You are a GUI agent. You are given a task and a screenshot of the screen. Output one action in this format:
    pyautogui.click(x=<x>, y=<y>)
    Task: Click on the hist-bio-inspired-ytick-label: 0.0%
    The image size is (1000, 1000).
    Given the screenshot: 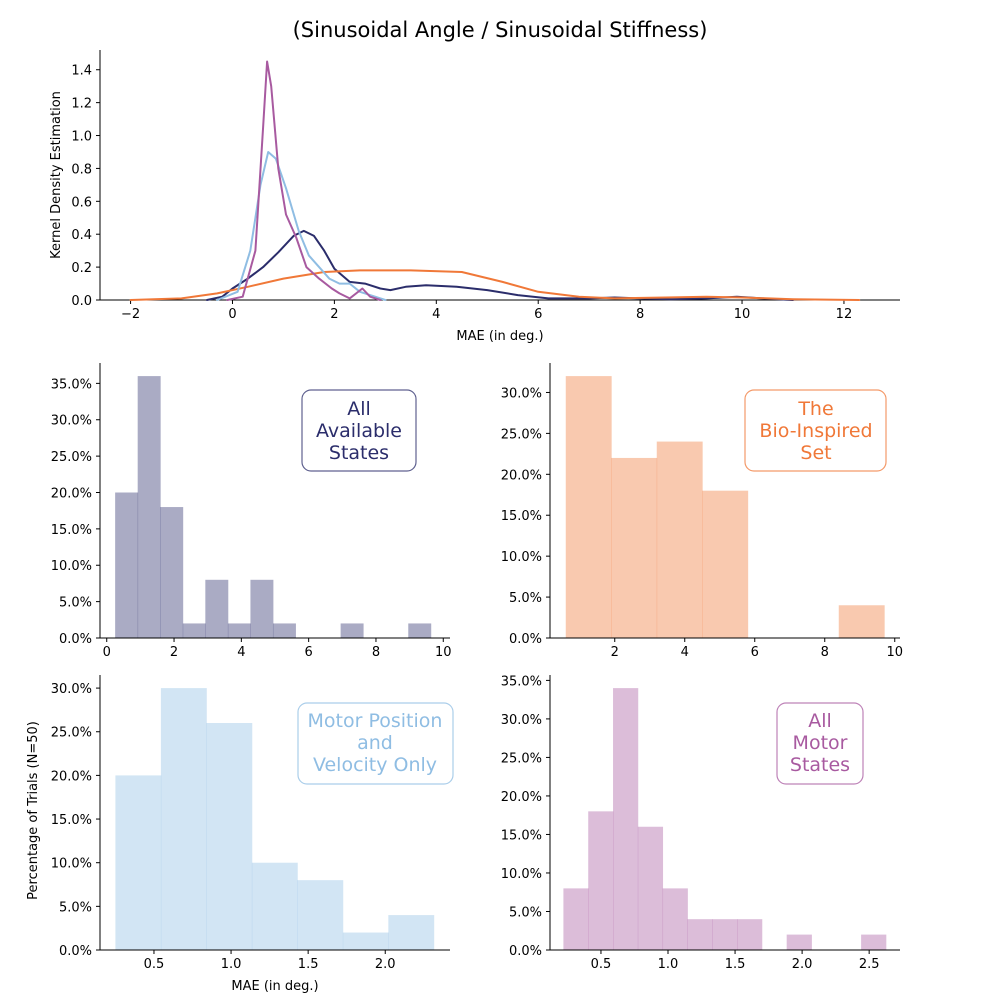 What is the action you would take?
    pyautogui.click(x=525, y=639)
    